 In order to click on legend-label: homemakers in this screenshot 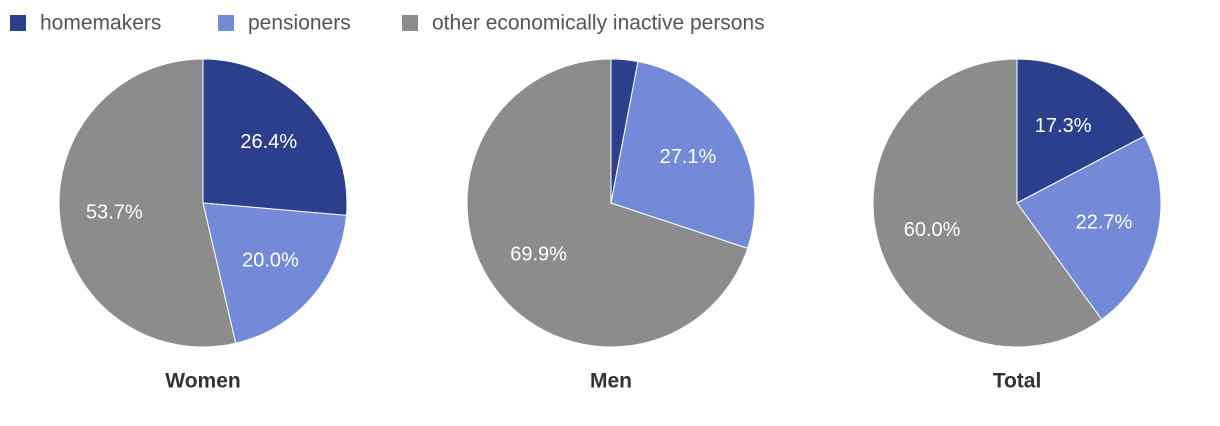, I will do `click(100, 23)`.